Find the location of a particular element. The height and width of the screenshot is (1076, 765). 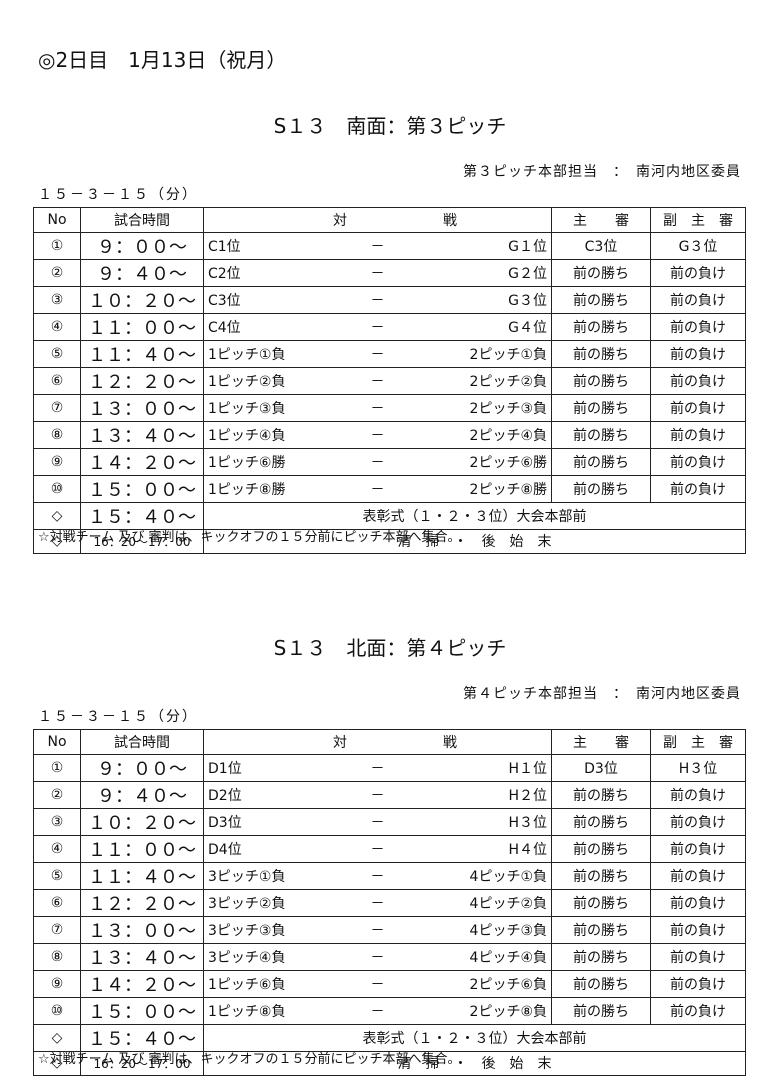

col-header: 主 審 is located at coordinates (601, 220).